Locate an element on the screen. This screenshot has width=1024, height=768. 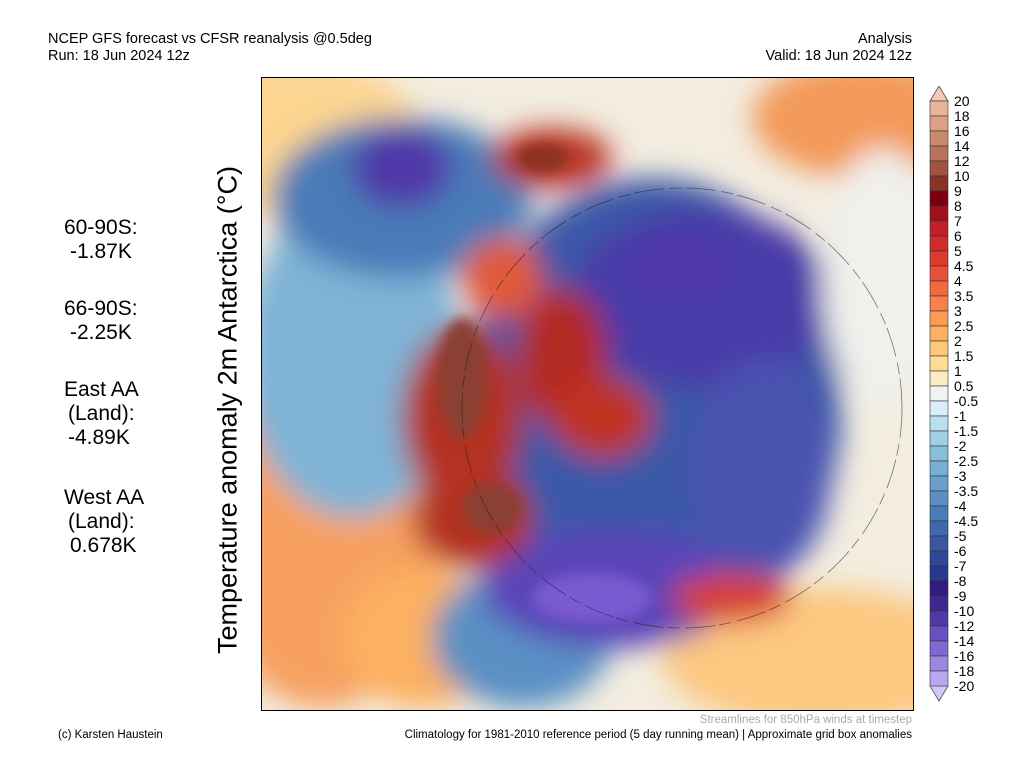
credit: (c) Karsten Haustein is located at coordinates (110, 735).